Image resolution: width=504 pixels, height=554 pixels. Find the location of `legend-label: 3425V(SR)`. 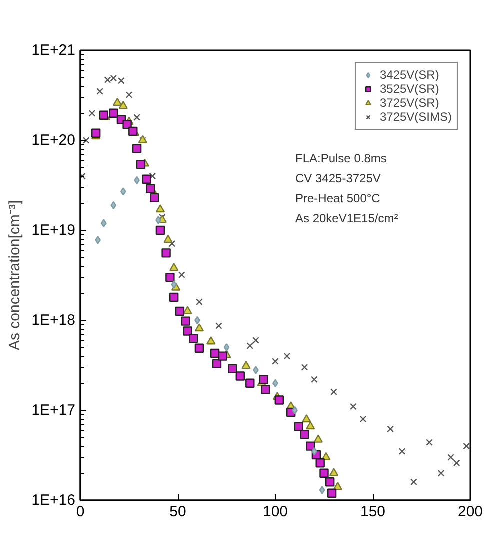

legend-label: 3425V(SR) is located at coordinates (410, 75).